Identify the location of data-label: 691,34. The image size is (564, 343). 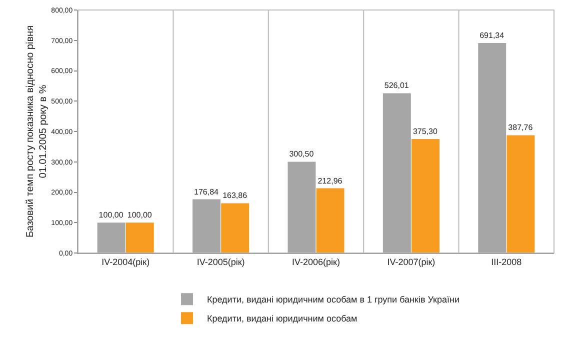
(492, 35).